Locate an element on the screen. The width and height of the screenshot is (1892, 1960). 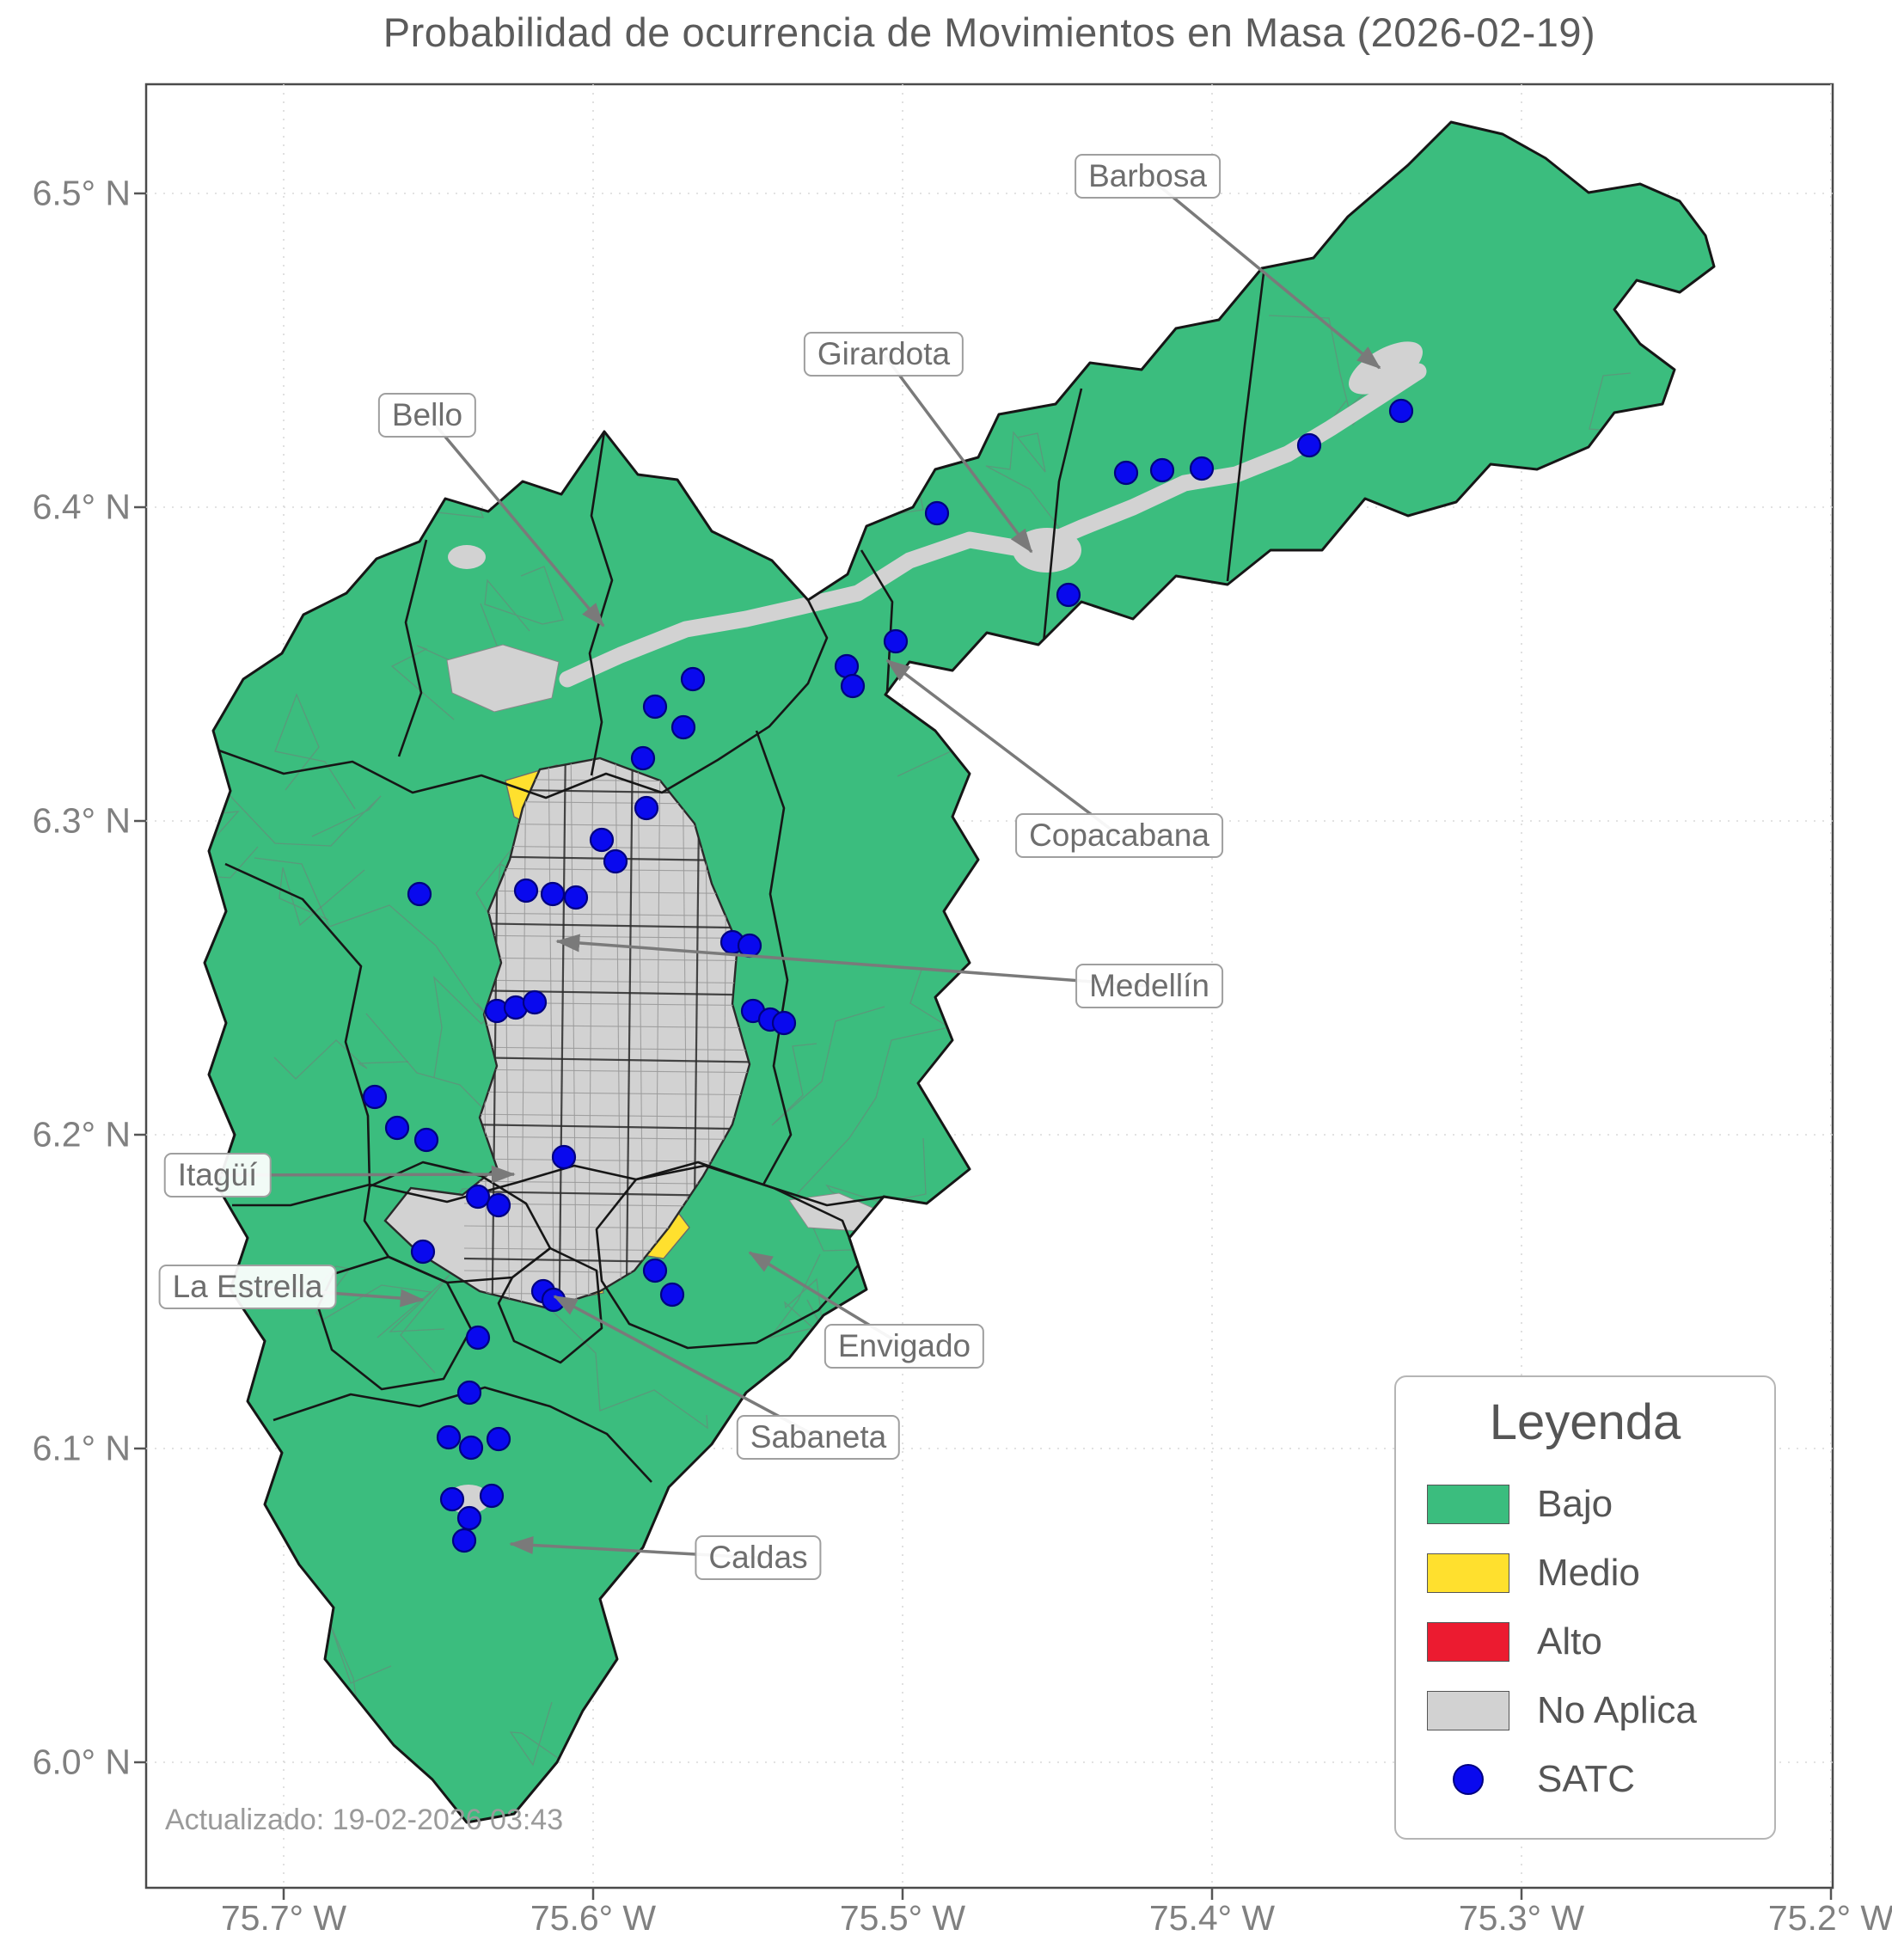
legend-item-satc: SATC is located at coordinates (1585, 1779).